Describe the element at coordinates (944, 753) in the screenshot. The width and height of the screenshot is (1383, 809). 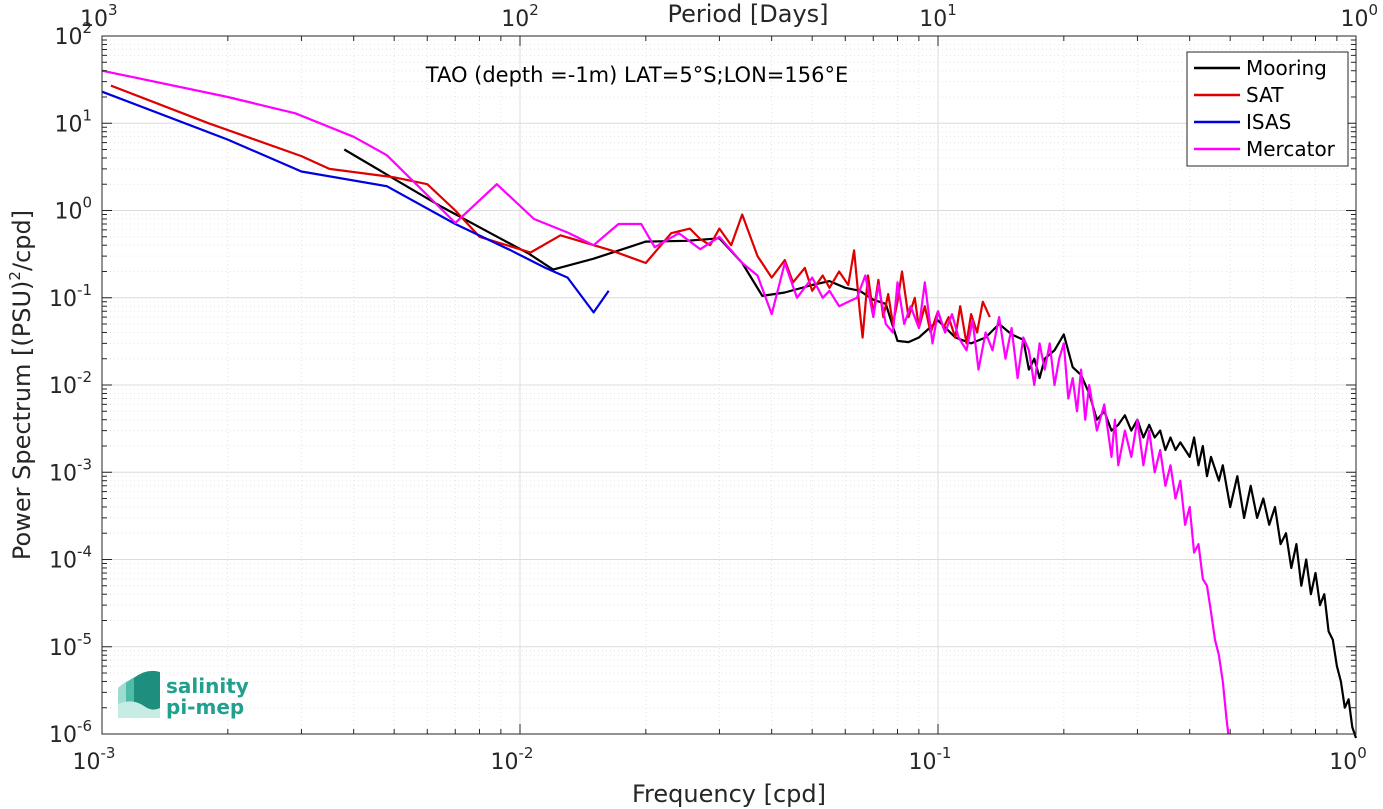
I see `x-tick-exp: -1` at that location.